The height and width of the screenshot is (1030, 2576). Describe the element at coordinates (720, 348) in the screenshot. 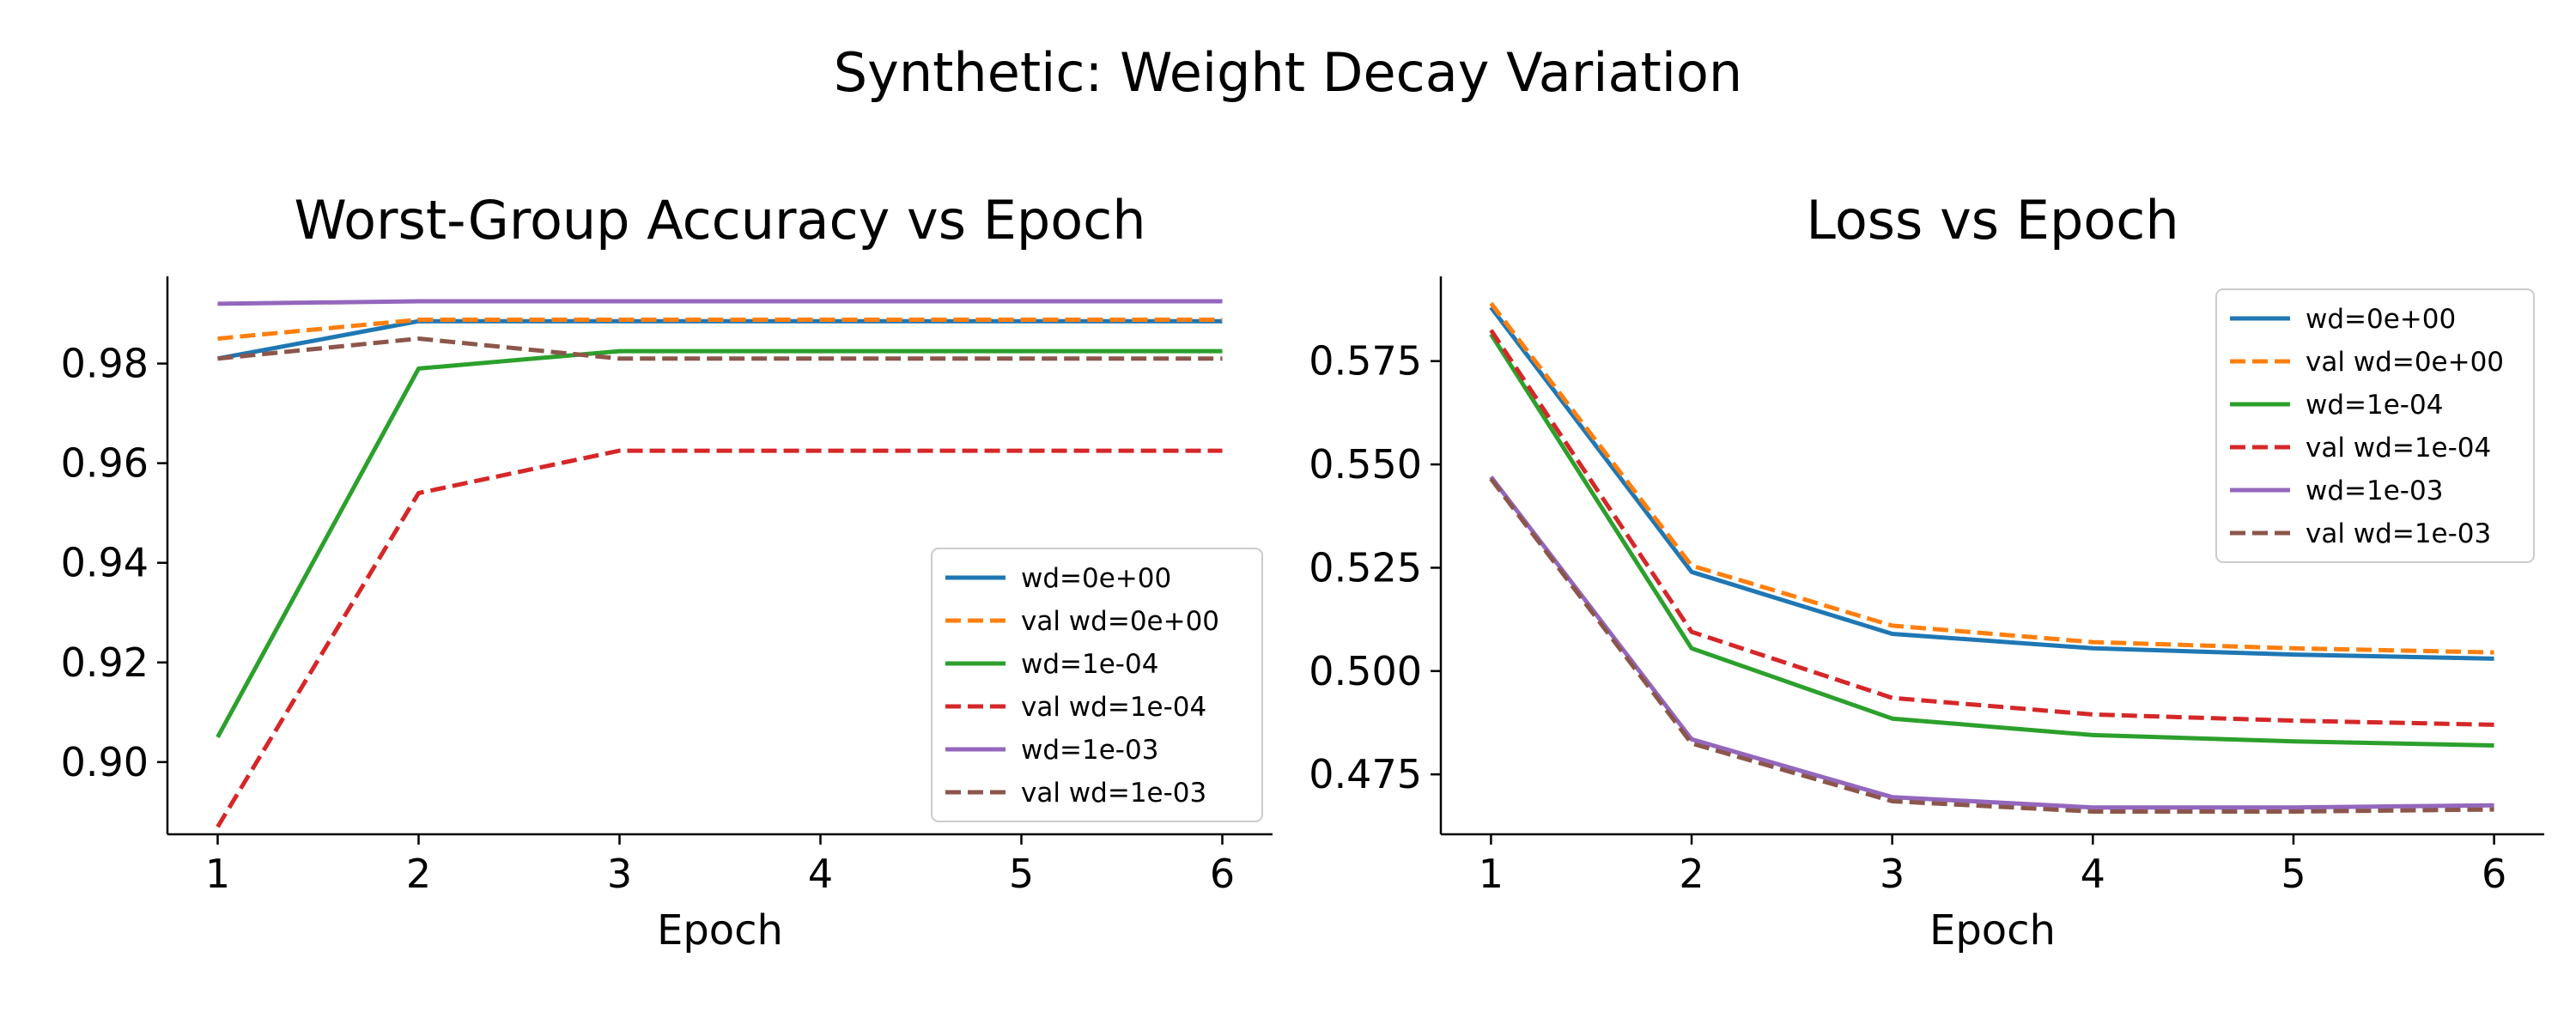

I see `accuracy-series-6-line` at that location.